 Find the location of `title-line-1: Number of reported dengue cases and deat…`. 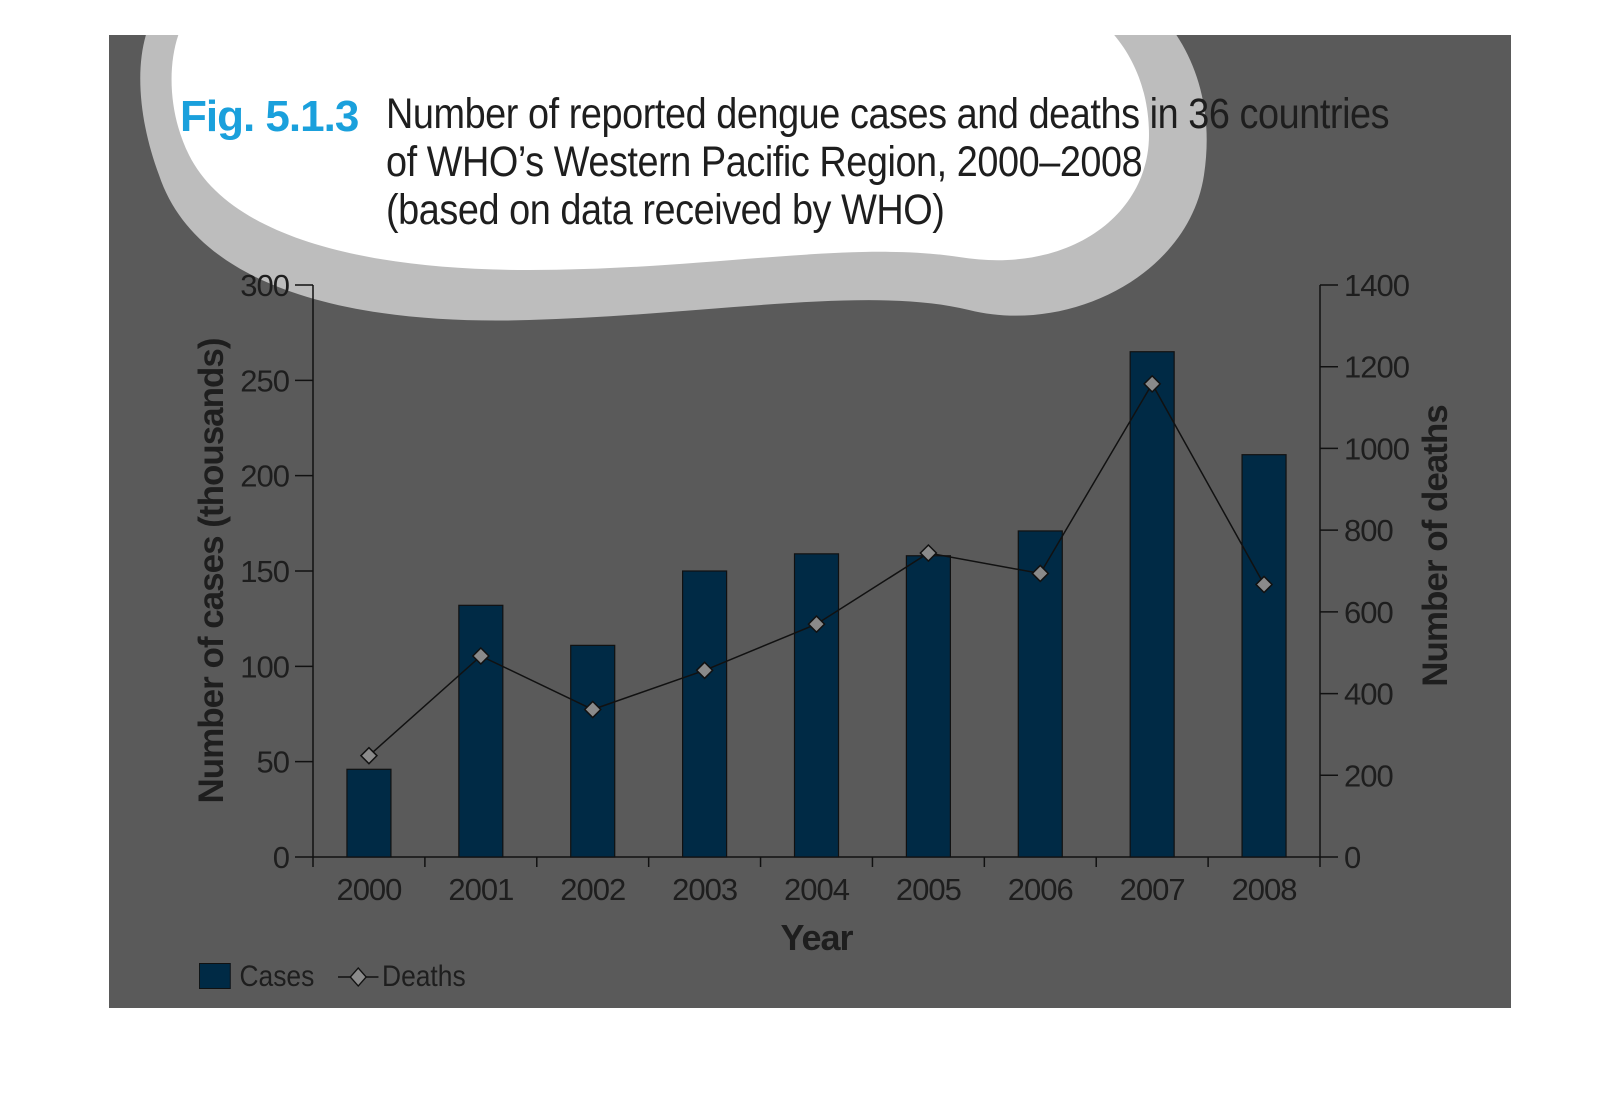

title-line-1: Number of reported dengue cases and deat… is located at coordinates (888, 114).